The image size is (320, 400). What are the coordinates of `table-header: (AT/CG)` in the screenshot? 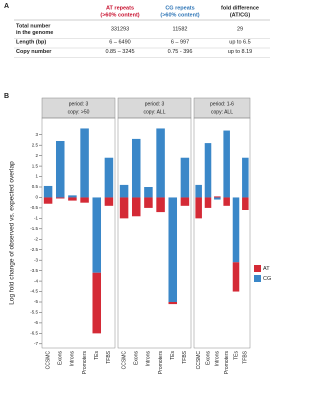 It's located at (240, 15).